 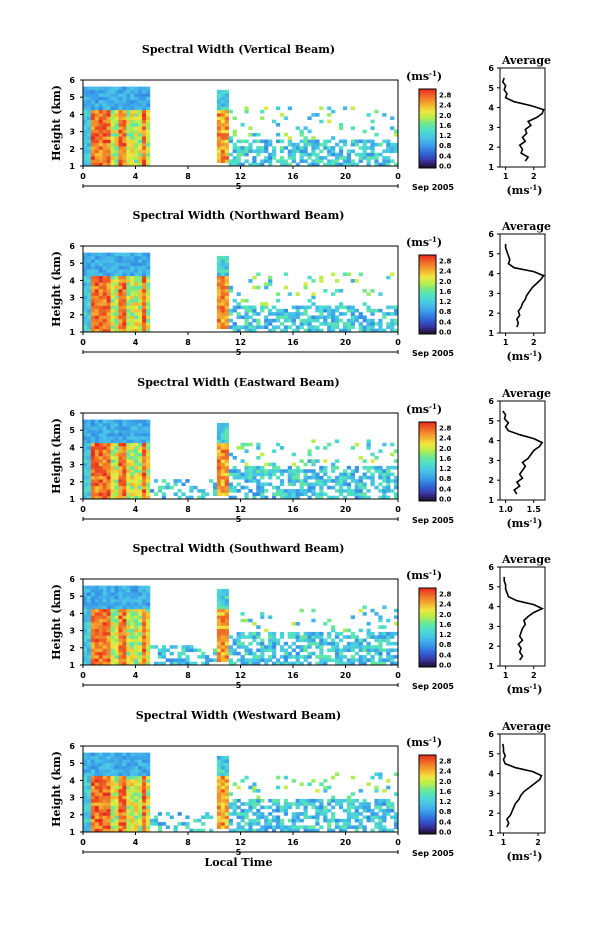 I want to click on y-tick-label: 5, so click(x=72, y=430).